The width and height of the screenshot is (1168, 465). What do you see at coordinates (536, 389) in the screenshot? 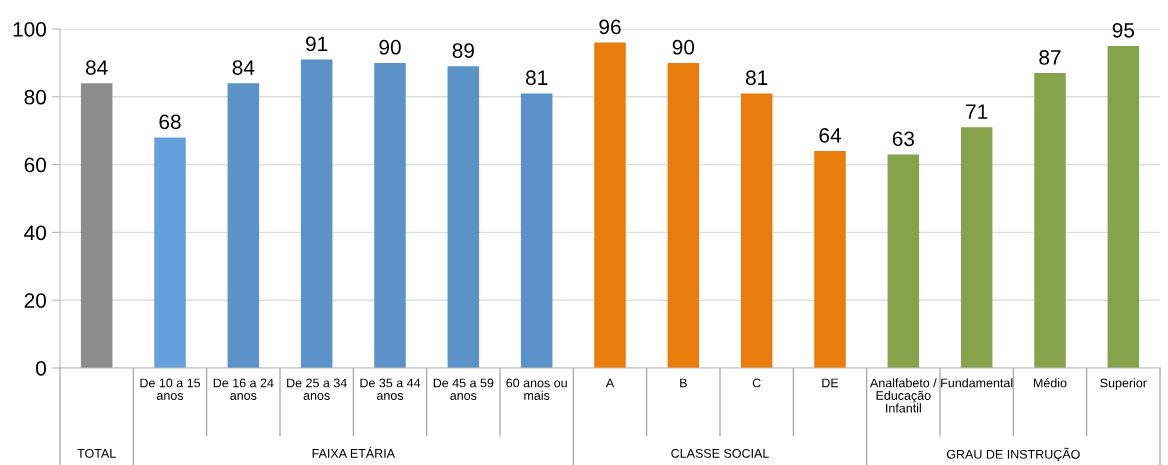
I see `x-tick-label: 60 anos ou mais` at bounding box center [536, 389].